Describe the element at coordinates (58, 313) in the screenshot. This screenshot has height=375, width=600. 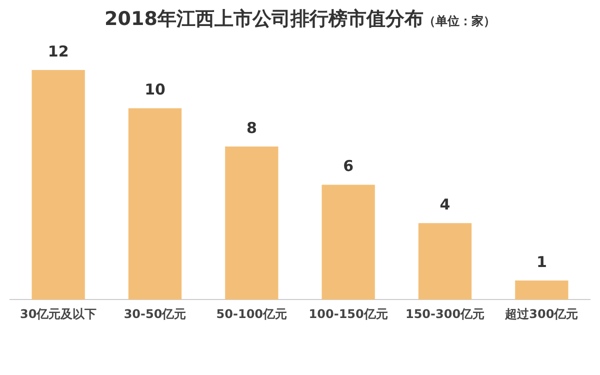
I see `x-tick-label: 30亿元及以下` at that location.